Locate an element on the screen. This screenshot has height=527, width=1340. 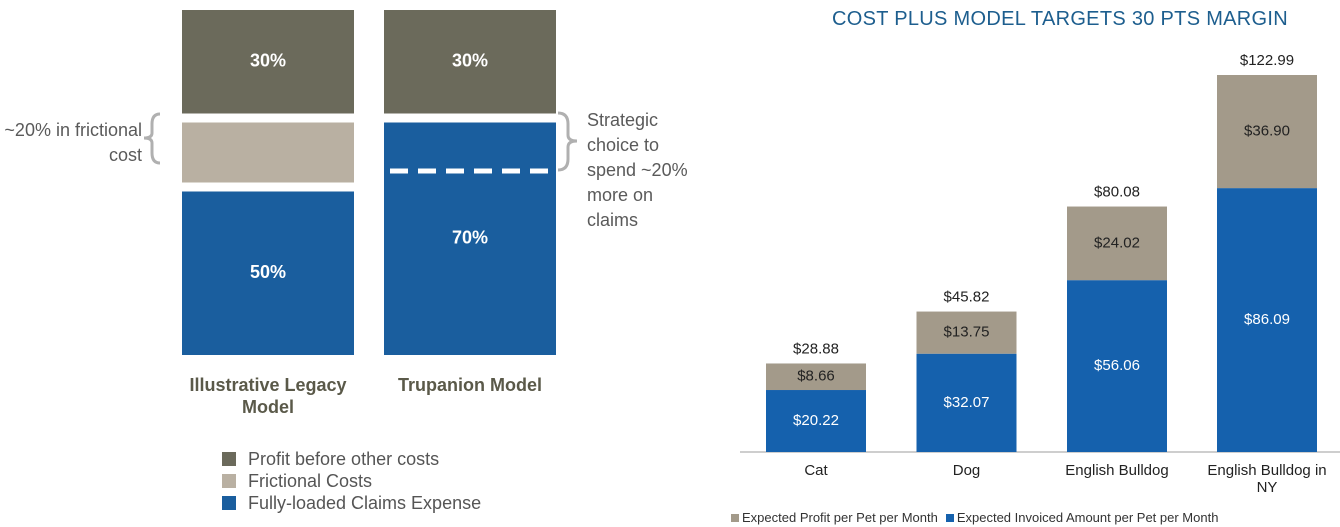
total-label: $122.99 is located at coordinates (1267, 60).